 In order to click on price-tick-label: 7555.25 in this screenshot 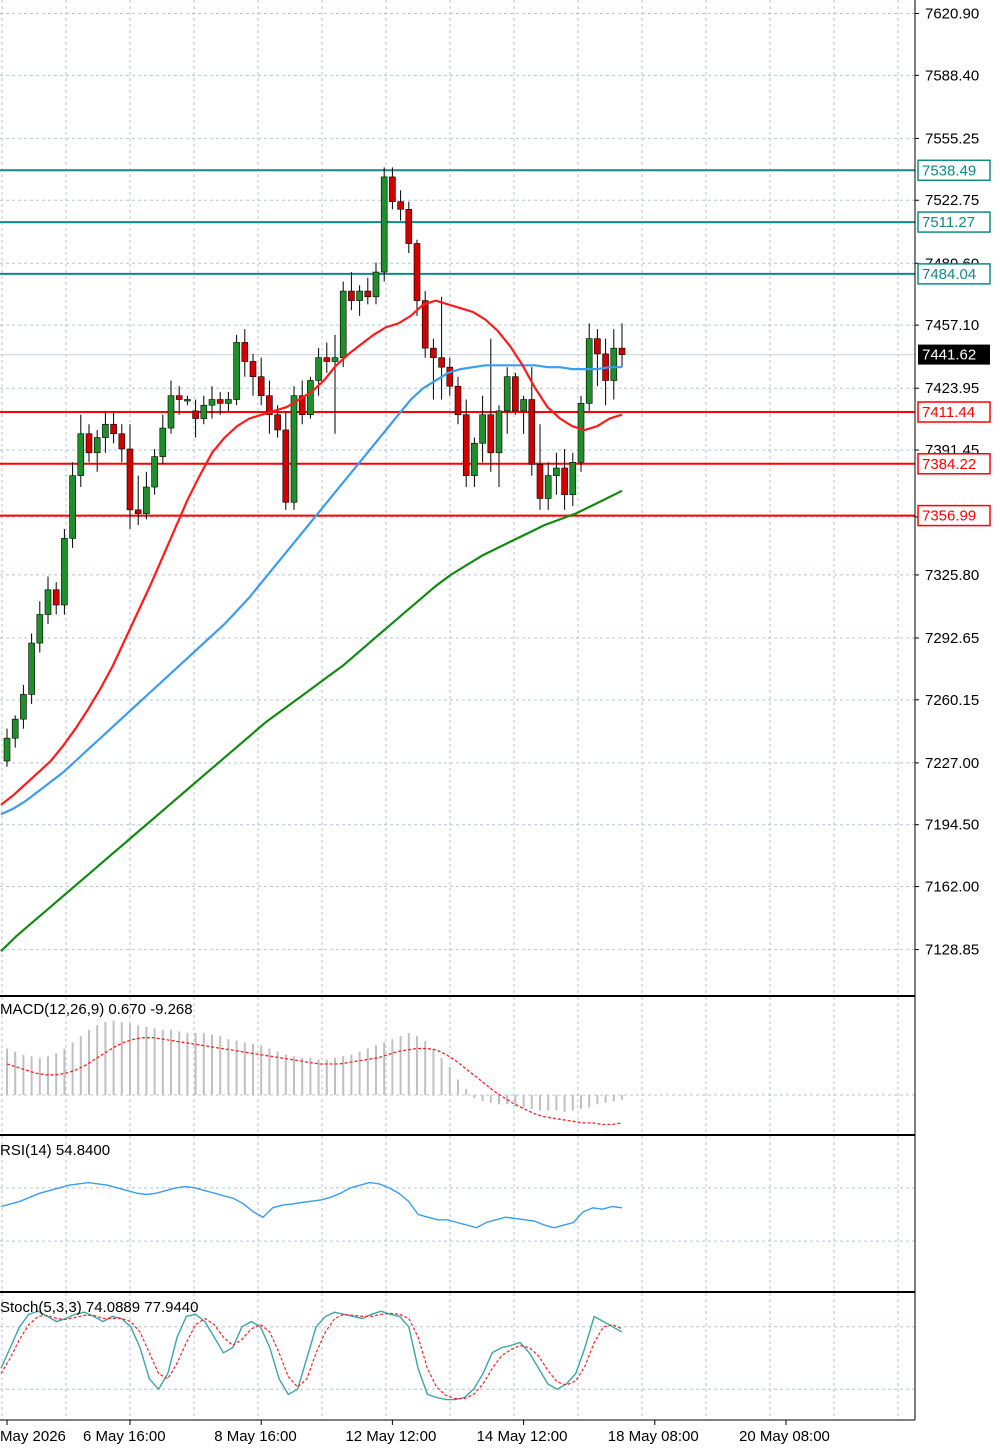, I will do `click(952, 138)`.